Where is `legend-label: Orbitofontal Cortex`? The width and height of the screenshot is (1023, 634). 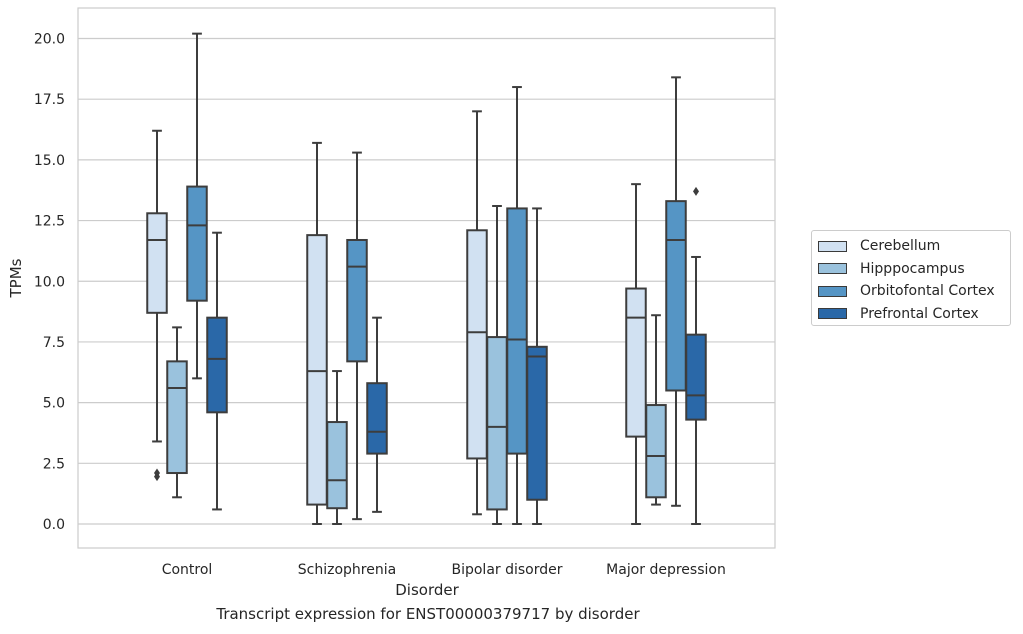
legend-label: Orbitofontal Cortex is located at coordinates (927, 291).